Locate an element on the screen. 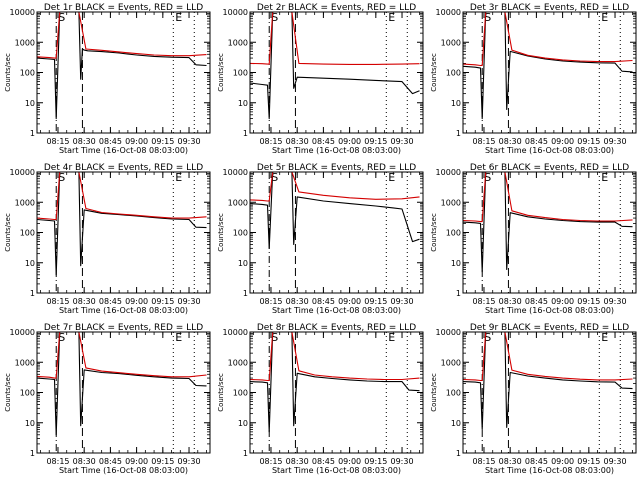 The width and height of the screenshot is (640, 480). panel-title: Det 2r BLACK = Events, RED = LLD is located at coordinates (336, 8).